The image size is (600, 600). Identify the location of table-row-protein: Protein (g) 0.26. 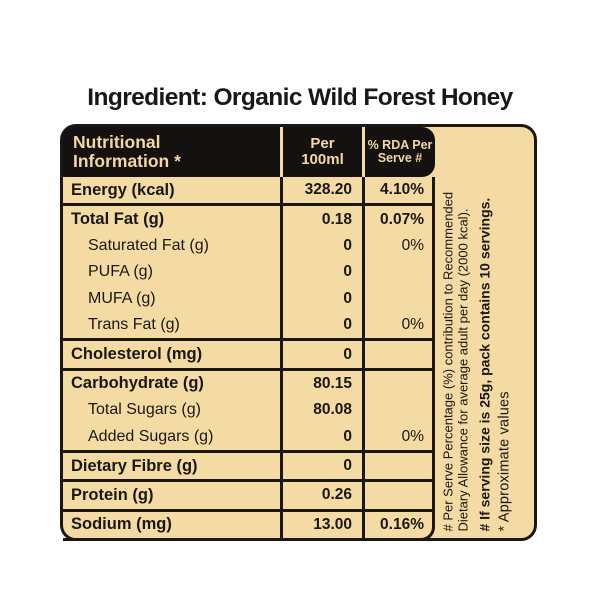
(247, 494).